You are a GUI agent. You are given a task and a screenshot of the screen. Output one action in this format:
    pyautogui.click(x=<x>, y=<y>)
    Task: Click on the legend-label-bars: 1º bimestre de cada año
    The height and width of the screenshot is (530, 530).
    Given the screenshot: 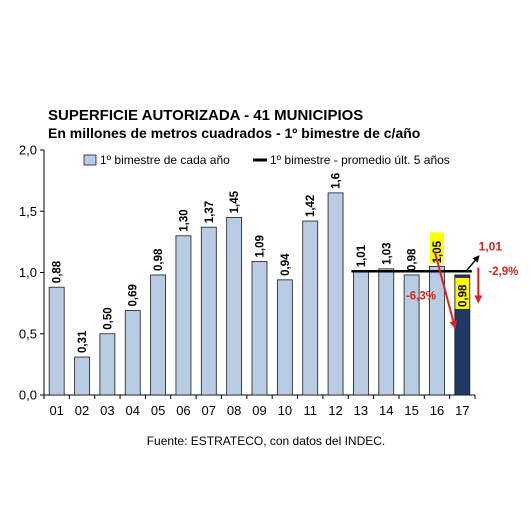 What is the action you would take?
    pyautogui.click(x=165, y=160)
    